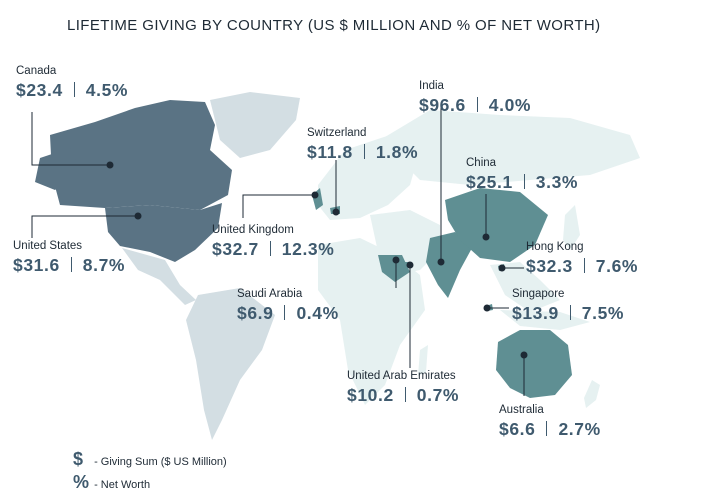  Describe the element at coordinates (122, 485) in the screenshot. I see `legend-text: - Net Worth` at that location.